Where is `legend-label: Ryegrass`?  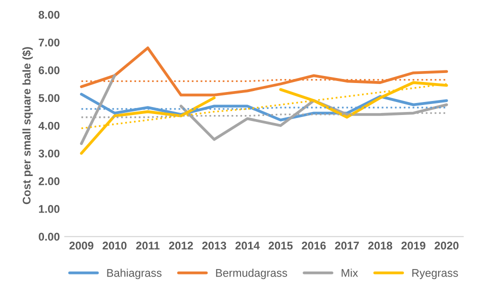
legend-label: Ryegrass is located at coordinates (435, 274).